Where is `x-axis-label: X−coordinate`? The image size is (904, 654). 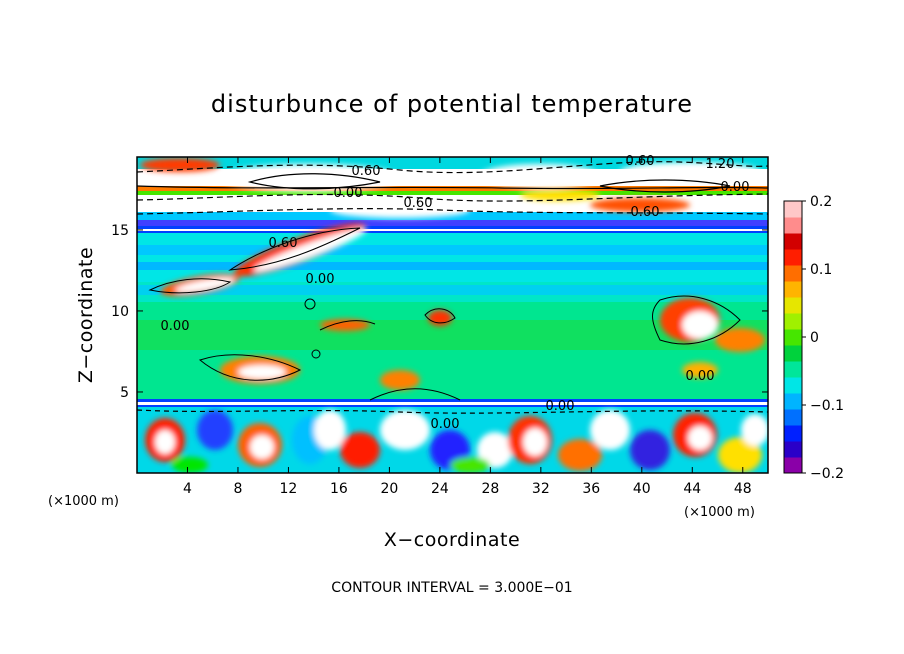 x-axis-label: X−coordinate is located at coordinates (452, 540).